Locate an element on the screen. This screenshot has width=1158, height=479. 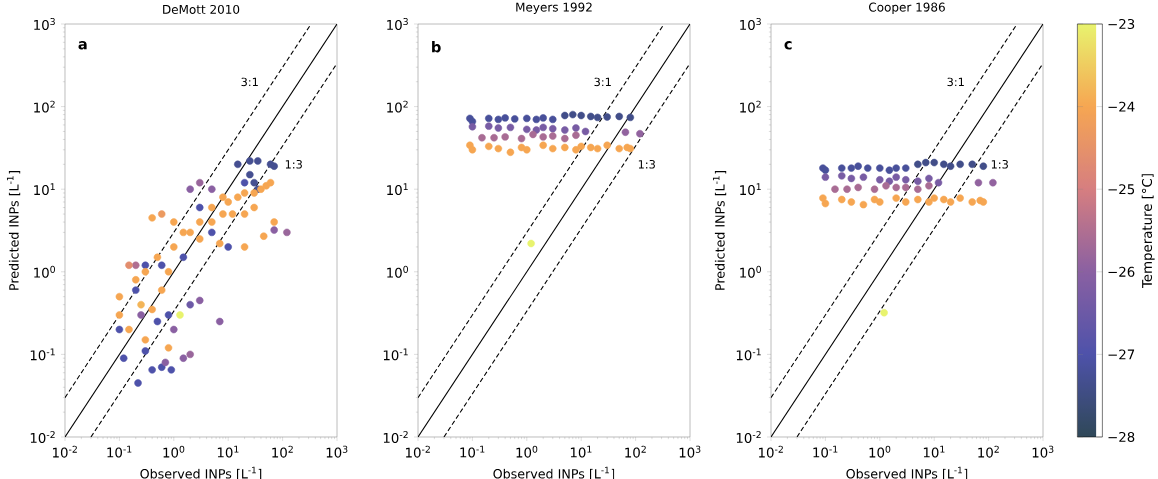
color-bar-label: −26 is located at coordinates (1121, 271).